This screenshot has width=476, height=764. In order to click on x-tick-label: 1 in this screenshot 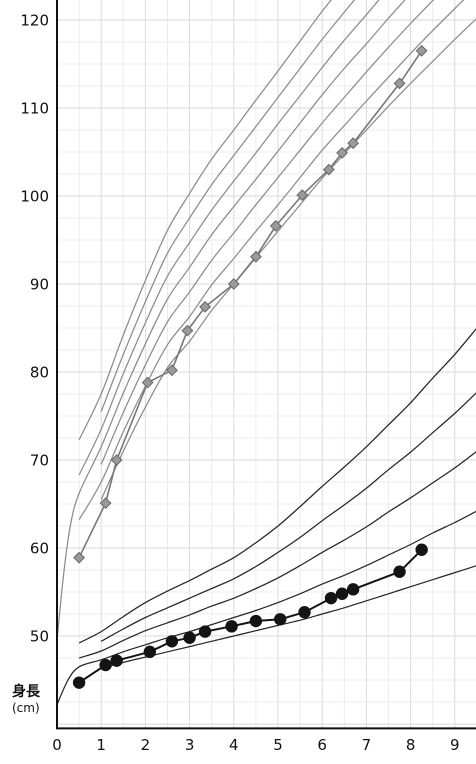, I will do `click(101, 745)`.